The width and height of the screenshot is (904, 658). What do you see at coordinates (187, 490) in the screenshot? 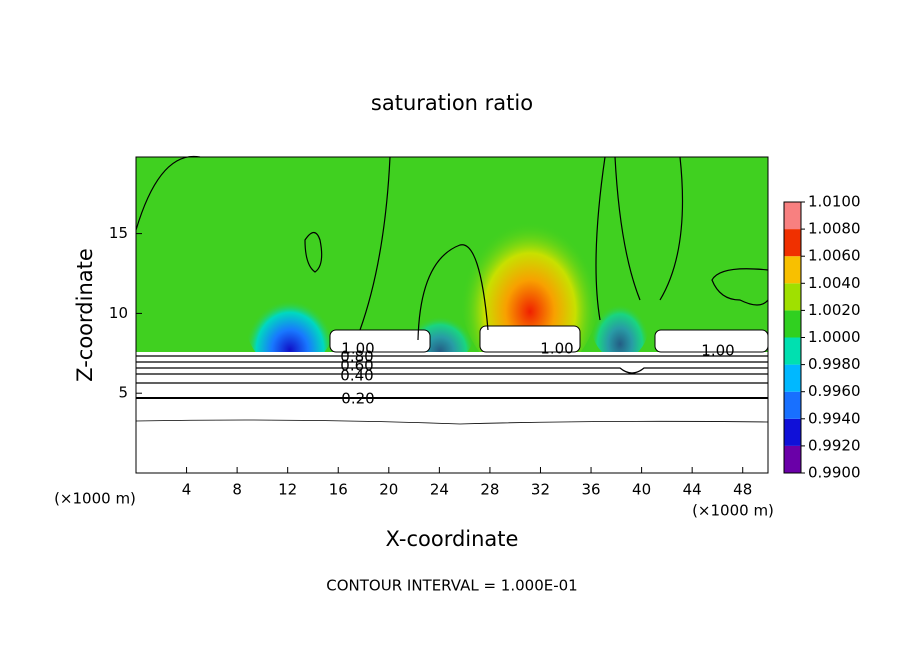
I see `x-tick-label: 4` at bounding box center [187, 490].